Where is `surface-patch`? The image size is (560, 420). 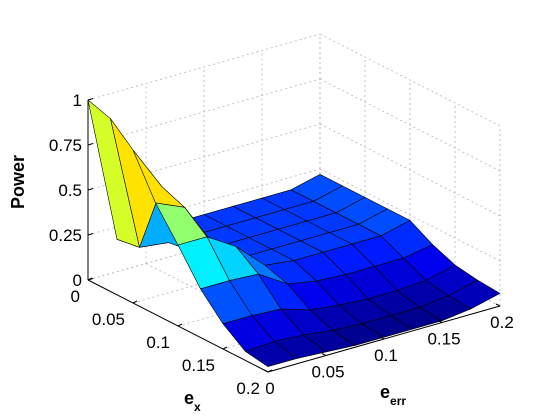
surface-patch is located at coordinates (271, 354).